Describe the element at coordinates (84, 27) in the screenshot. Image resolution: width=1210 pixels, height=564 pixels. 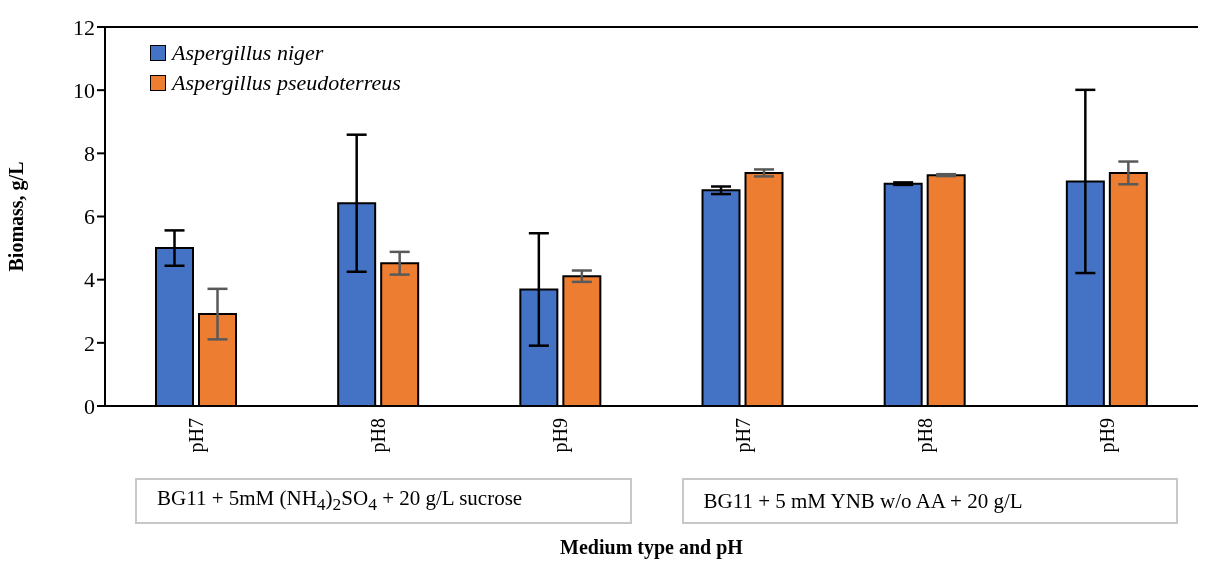
I see `y-tick-label: 12` at that location.